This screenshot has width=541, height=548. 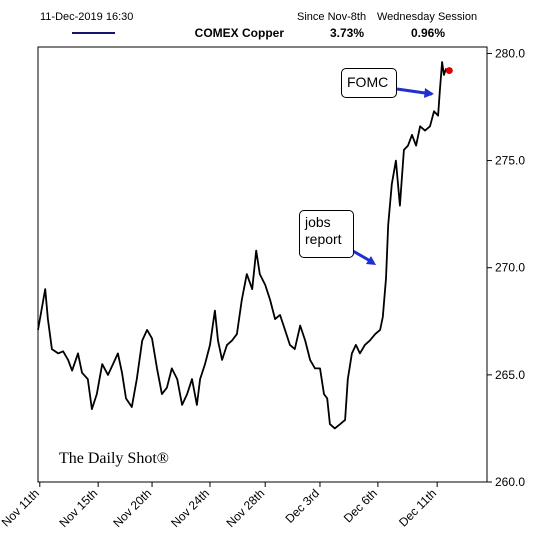 What do you see at coordinates (78, 508) in the screenshot?
I see `x-tick-label: Nov 15th` at bounding box center [78, 508].